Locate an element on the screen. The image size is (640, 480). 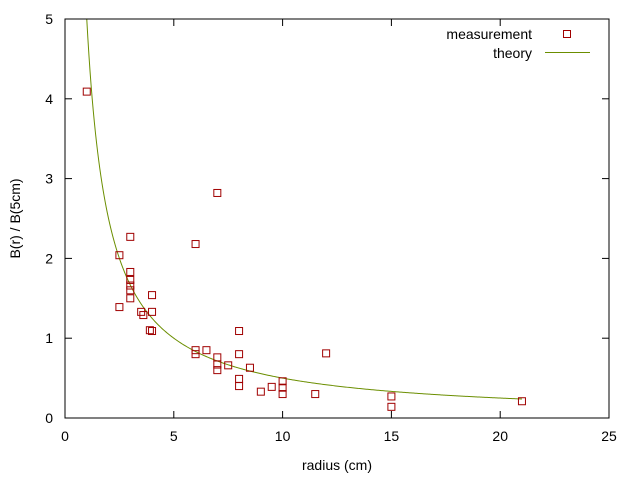
y-tick-label: 4 is located at coordinates (49, 99).